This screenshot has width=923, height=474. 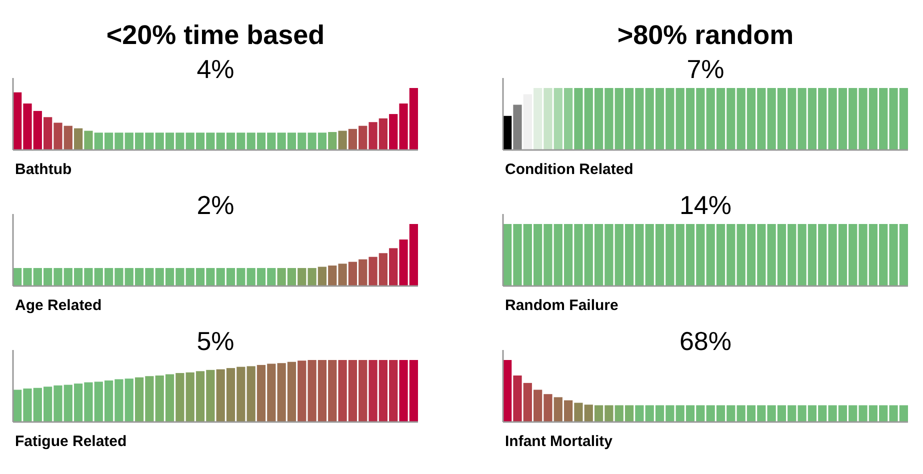 I want to click on x-axis-title: Random Failure, so click(x=561, y=305).